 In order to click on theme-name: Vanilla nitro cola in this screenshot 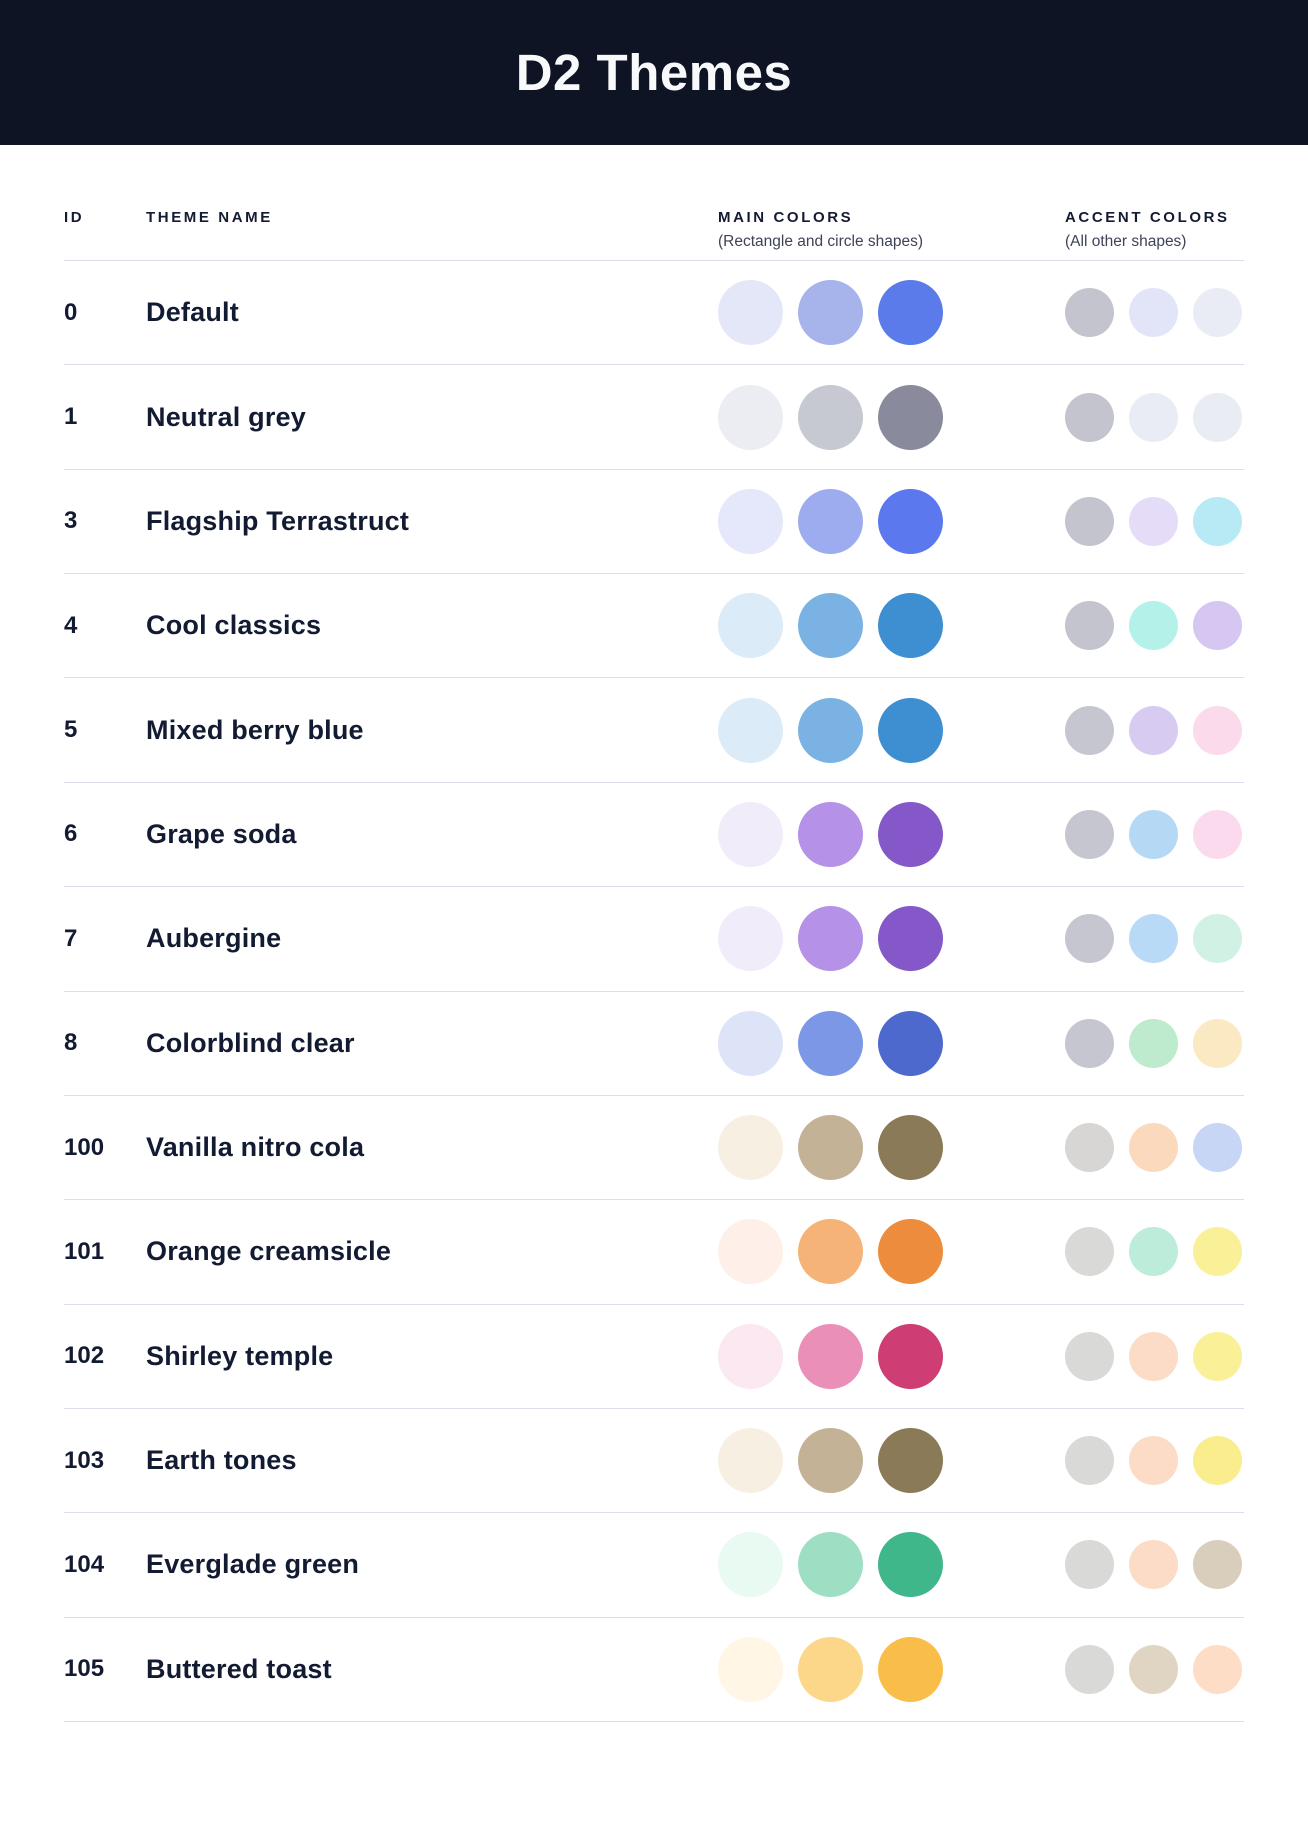, I will do `click(255, 1147)`.